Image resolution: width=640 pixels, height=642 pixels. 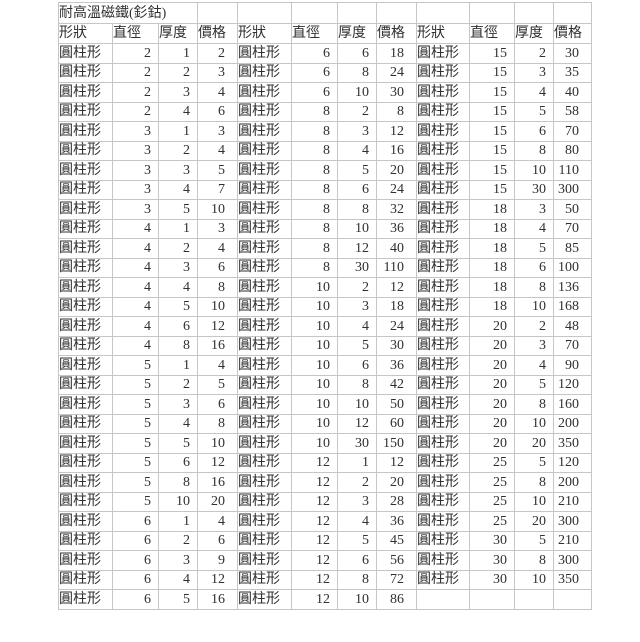 I want to click on cell-diameter: 2, so click(x=135, y=111).